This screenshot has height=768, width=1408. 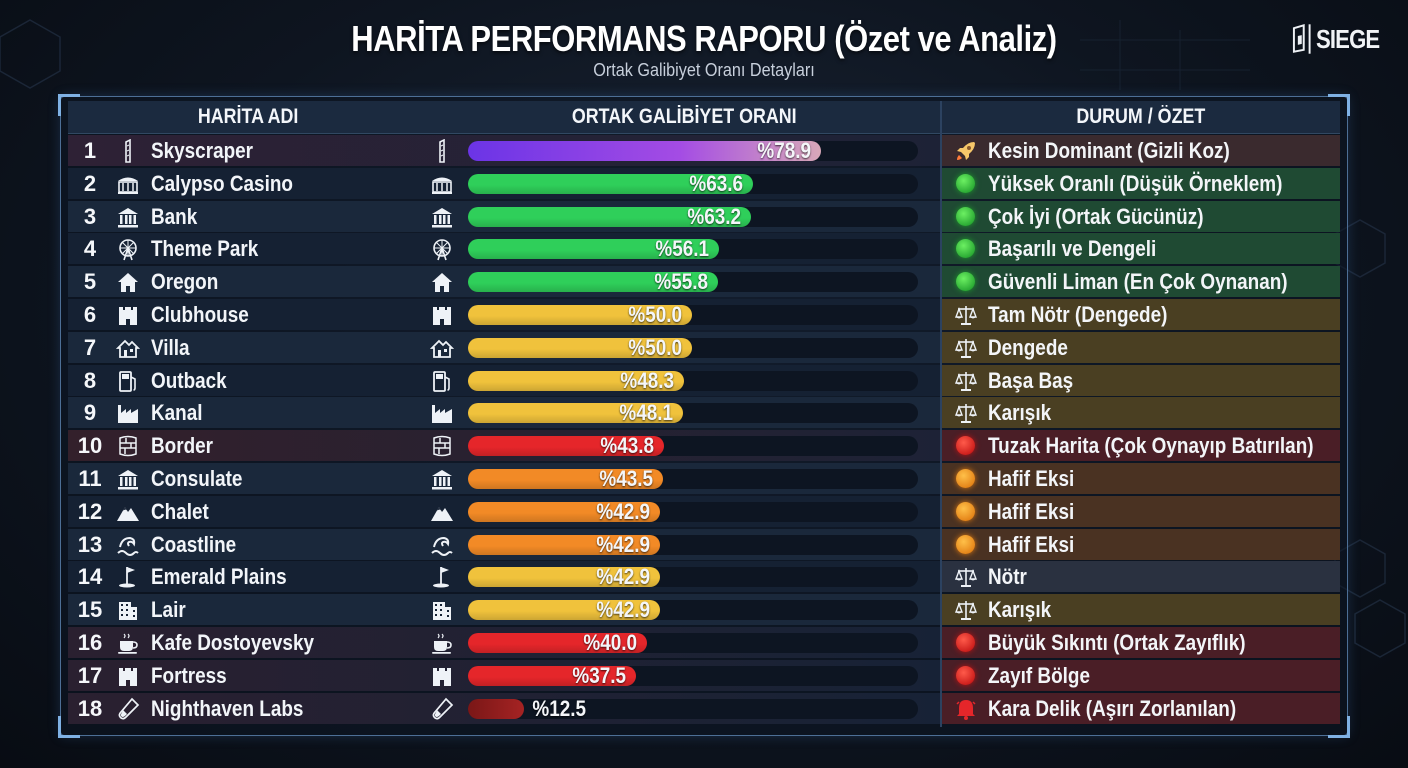 I want to click on status-text: Çok İyi (Ortak Gücünüz), so click(x=1096, y=216).